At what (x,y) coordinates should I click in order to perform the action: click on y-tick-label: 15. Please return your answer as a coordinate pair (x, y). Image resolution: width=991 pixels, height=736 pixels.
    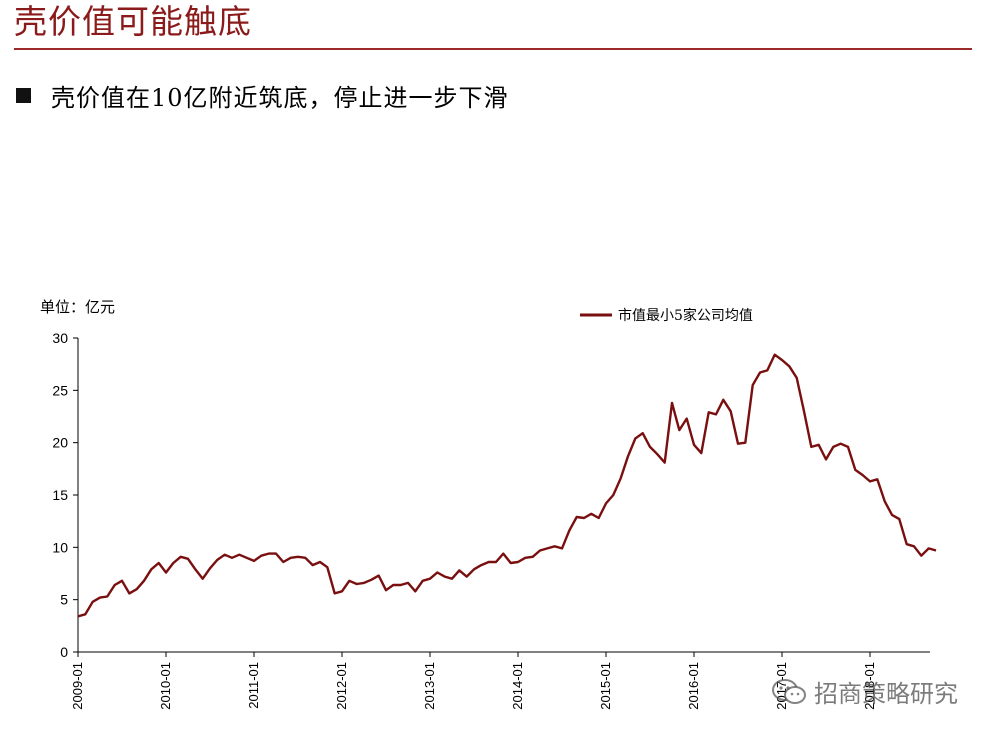
    Looking at the image, I should click on (60, 495).